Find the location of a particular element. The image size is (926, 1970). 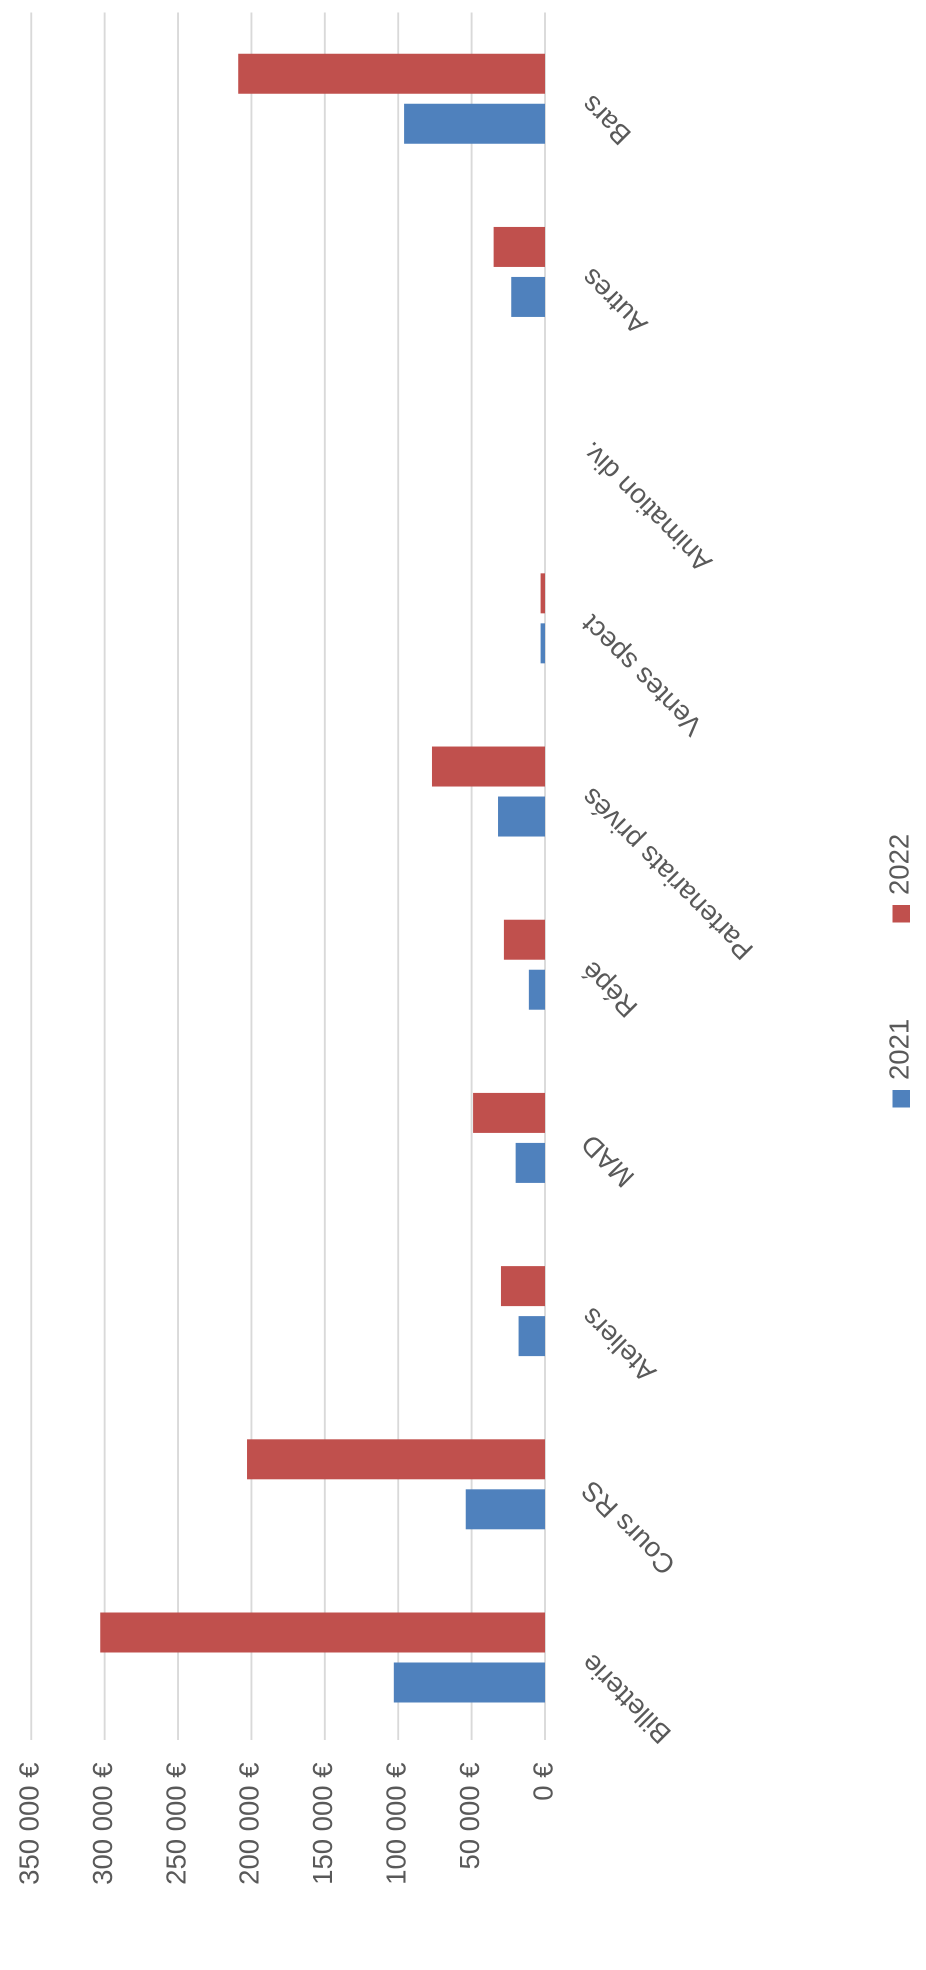

x-tick-label: MAD is located at coordinates (607, 1161).